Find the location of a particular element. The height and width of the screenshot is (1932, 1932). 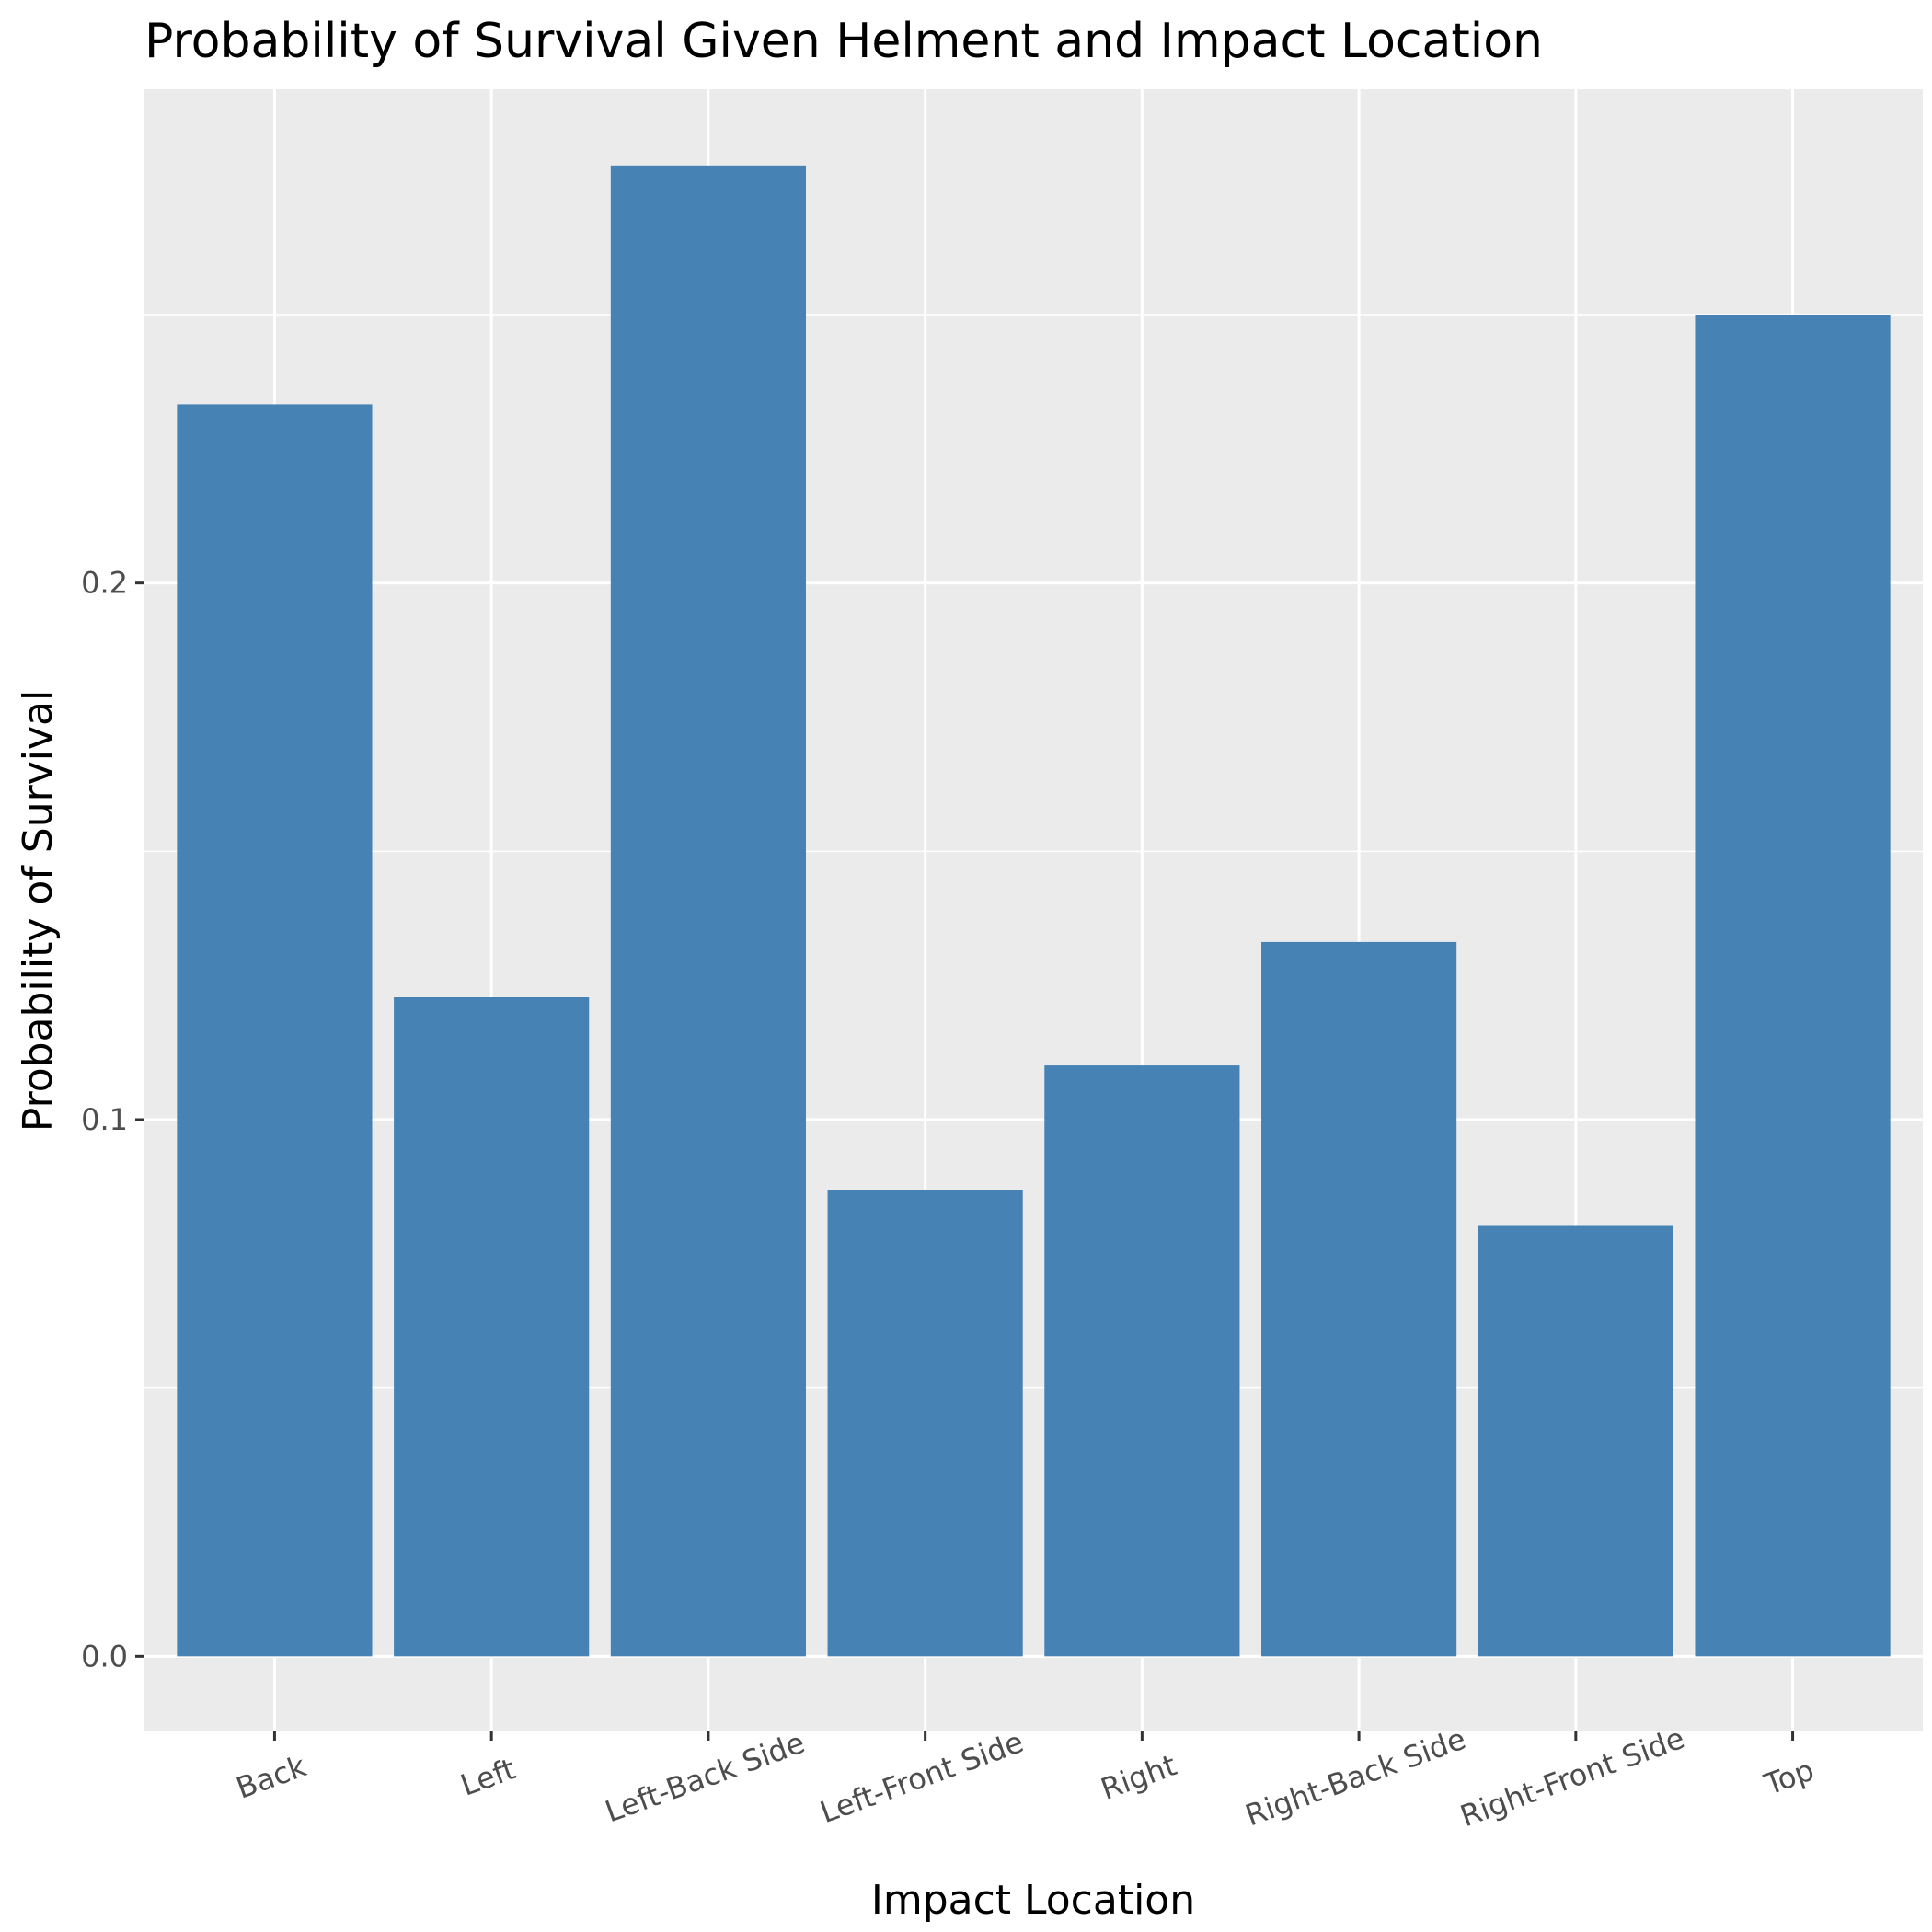

y-tick-label: 0.1 is located at coordinates (104, 1119).